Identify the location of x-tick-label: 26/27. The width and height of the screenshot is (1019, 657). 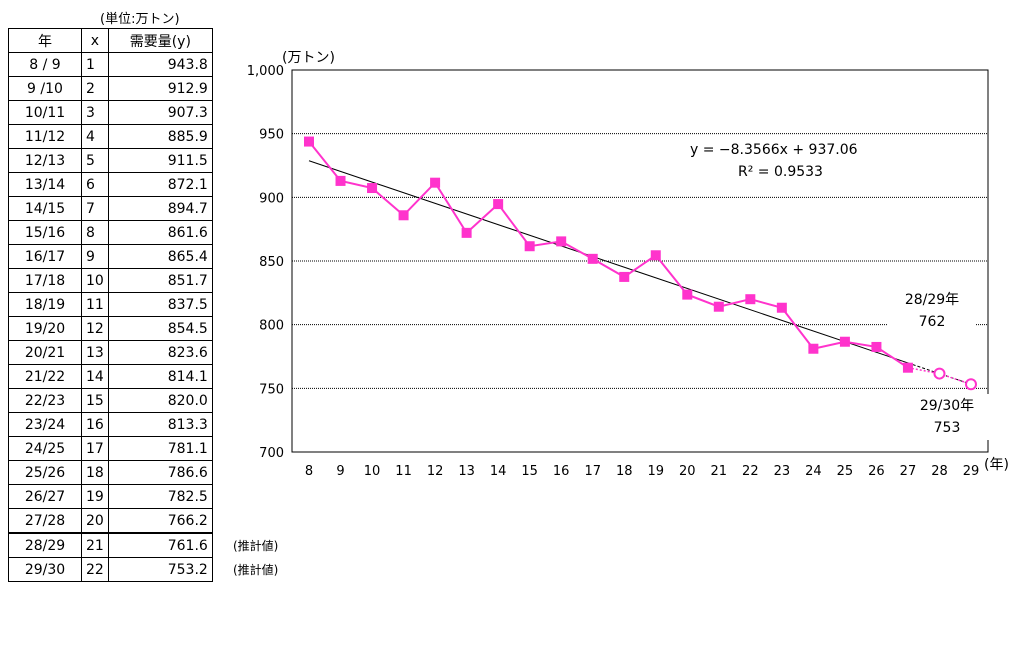
(876, 472).